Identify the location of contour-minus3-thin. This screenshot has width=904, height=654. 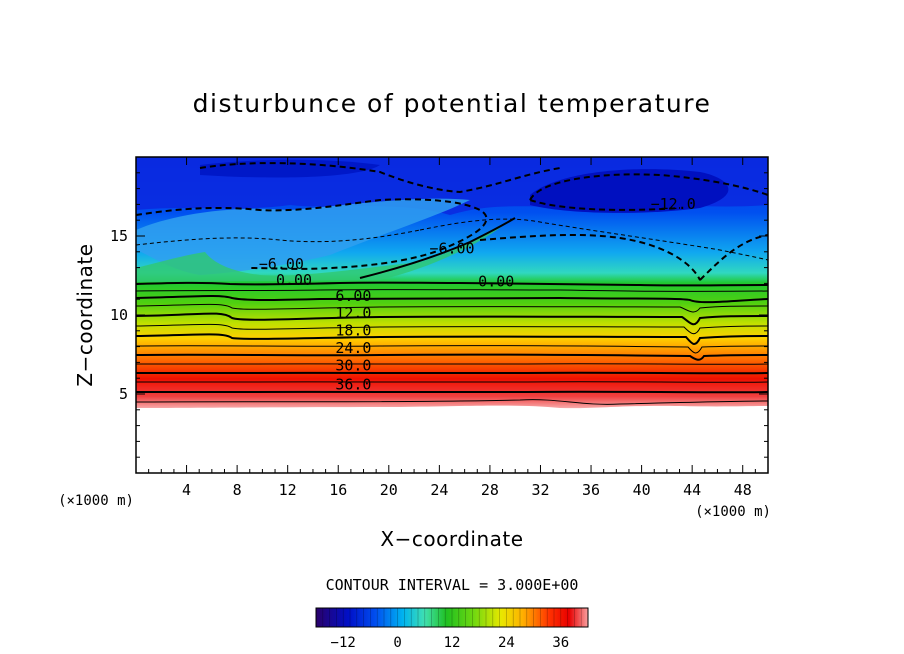
(452, 239).